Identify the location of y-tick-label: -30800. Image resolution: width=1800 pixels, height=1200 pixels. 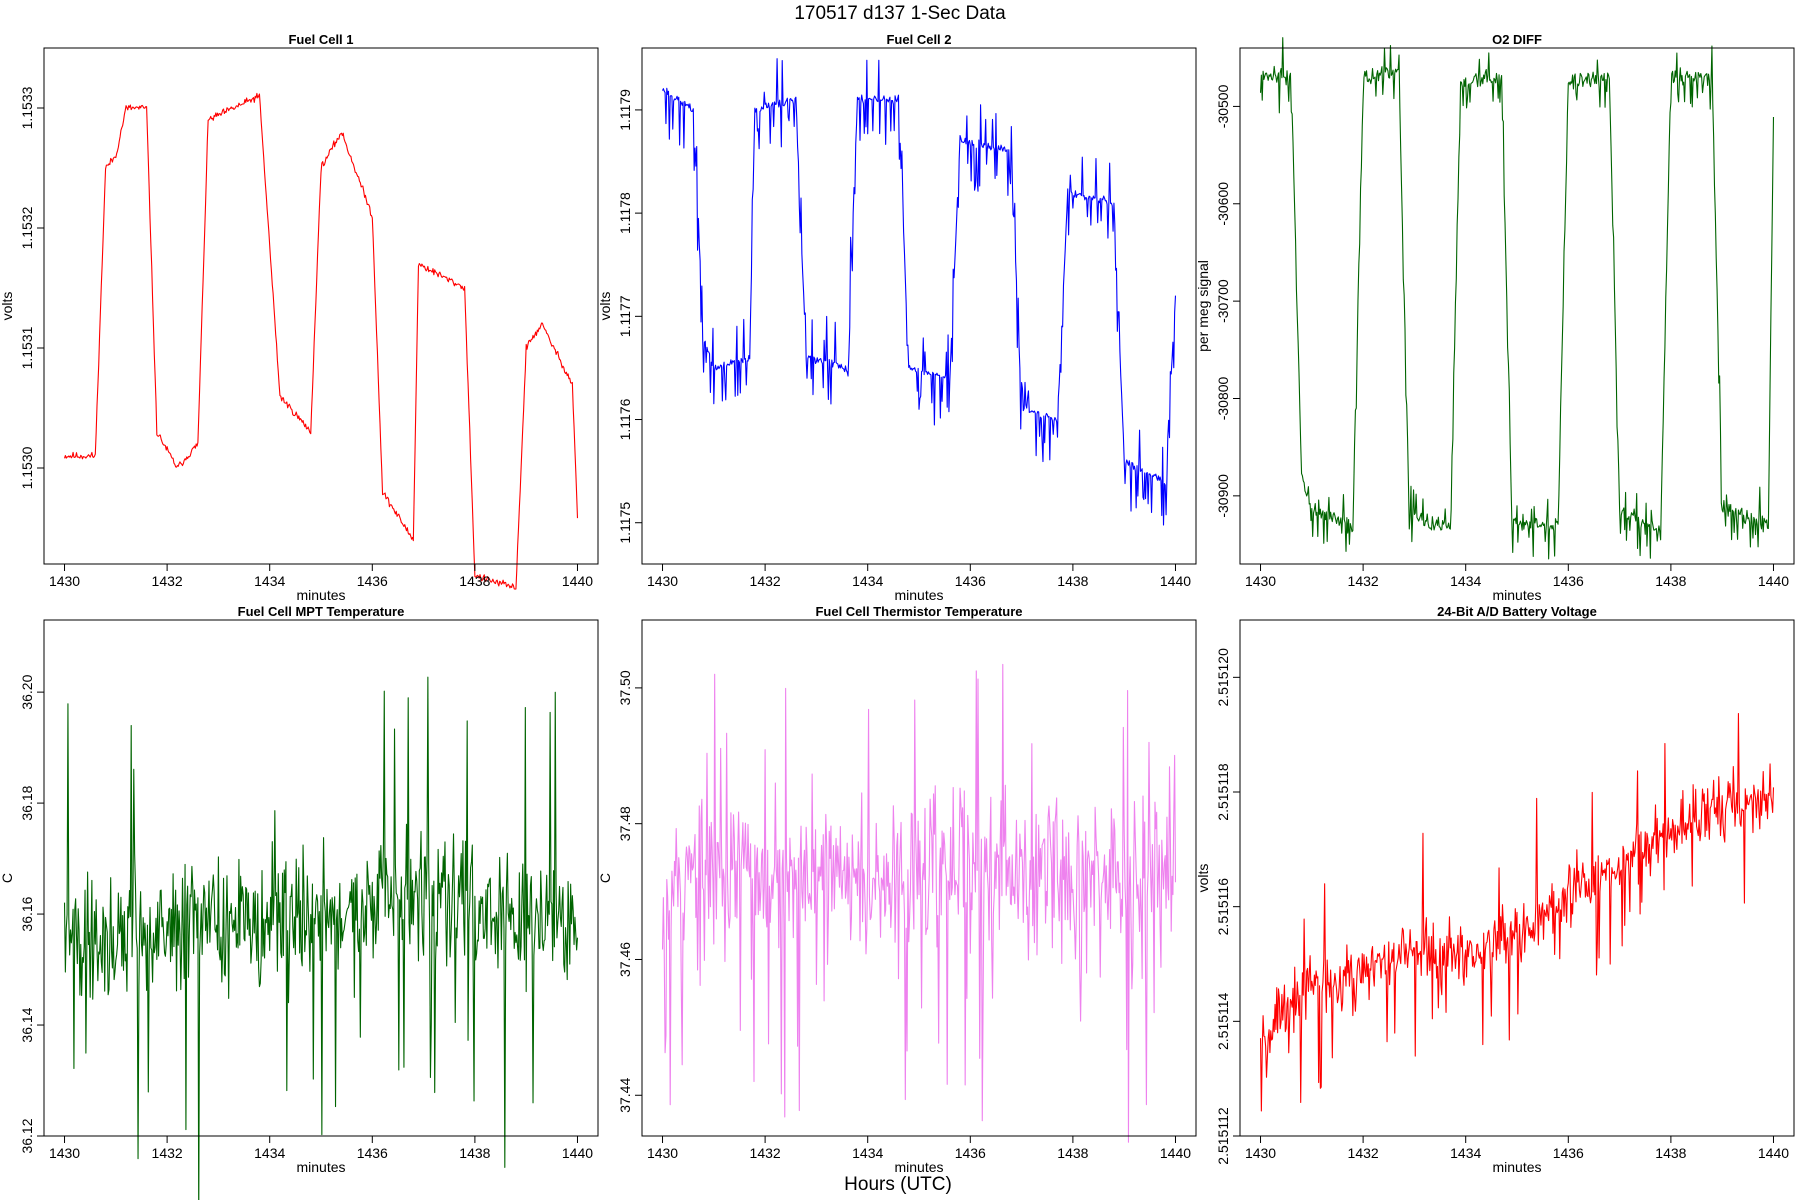
(1223, 398).